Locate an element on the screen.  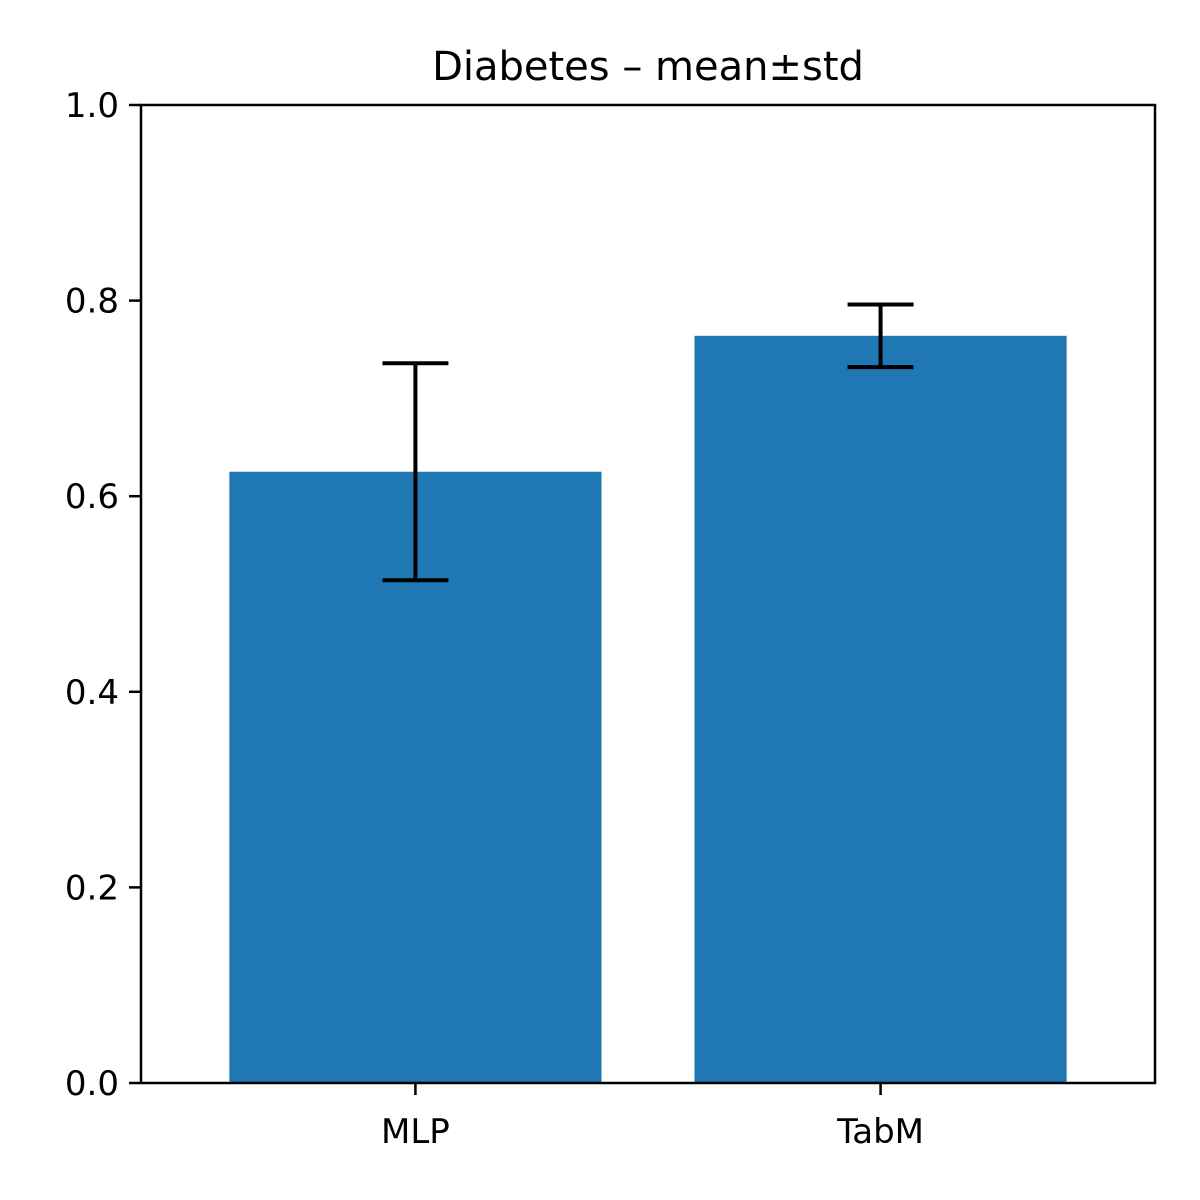
error-bars-layer is located at coordinates (648, 442).